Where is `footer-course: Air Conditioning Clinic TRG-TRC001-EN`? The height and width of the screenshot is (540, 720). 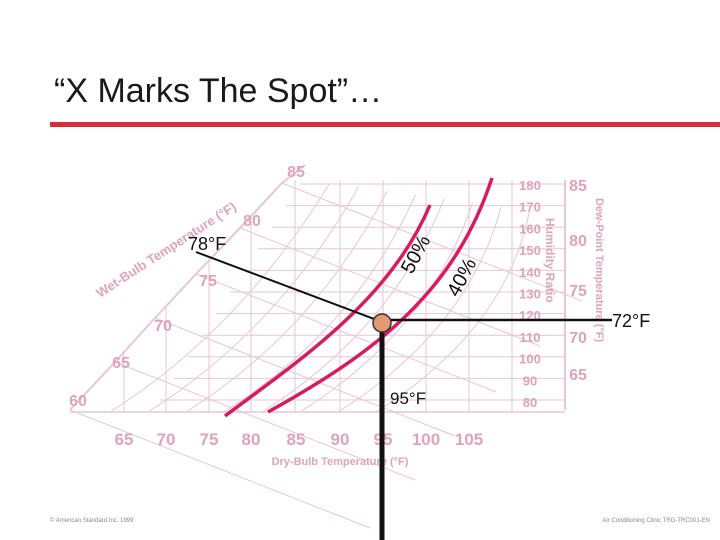 footer-course: Air Conditioning Clinic TRG-TRC001-EN is located at coordinates (656, 521).